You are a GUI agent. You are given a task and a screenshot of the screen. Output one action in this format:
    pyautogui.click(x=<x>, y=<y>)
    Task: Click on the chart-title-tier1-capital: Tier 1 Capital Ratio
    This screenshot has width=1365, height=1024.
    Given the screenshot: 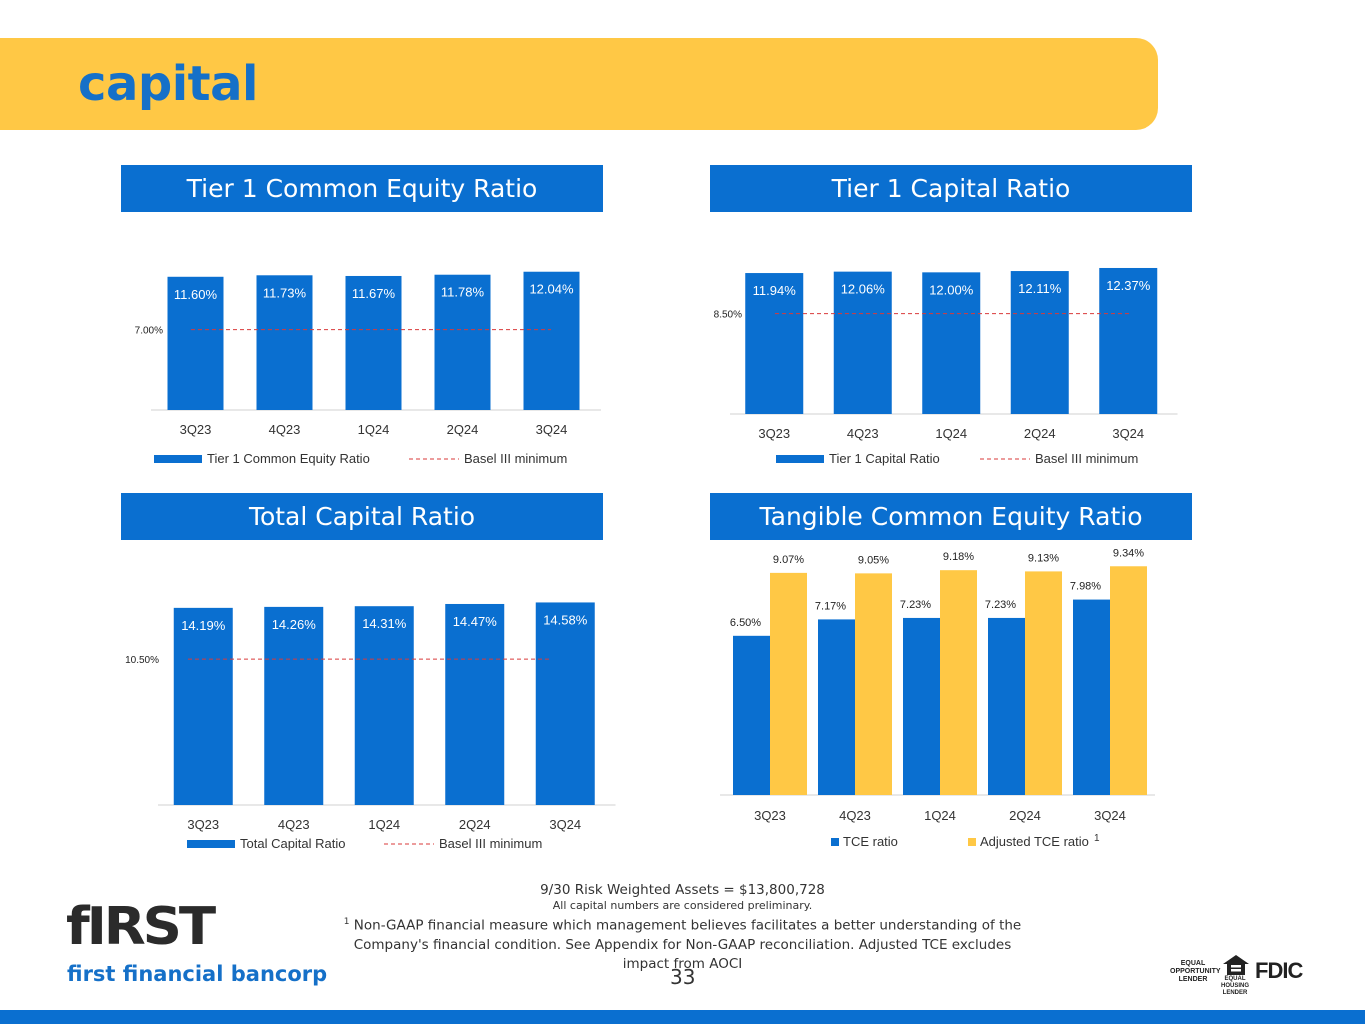 What is the action you would take?
    pyautogui.click(x=951, y=188)
    